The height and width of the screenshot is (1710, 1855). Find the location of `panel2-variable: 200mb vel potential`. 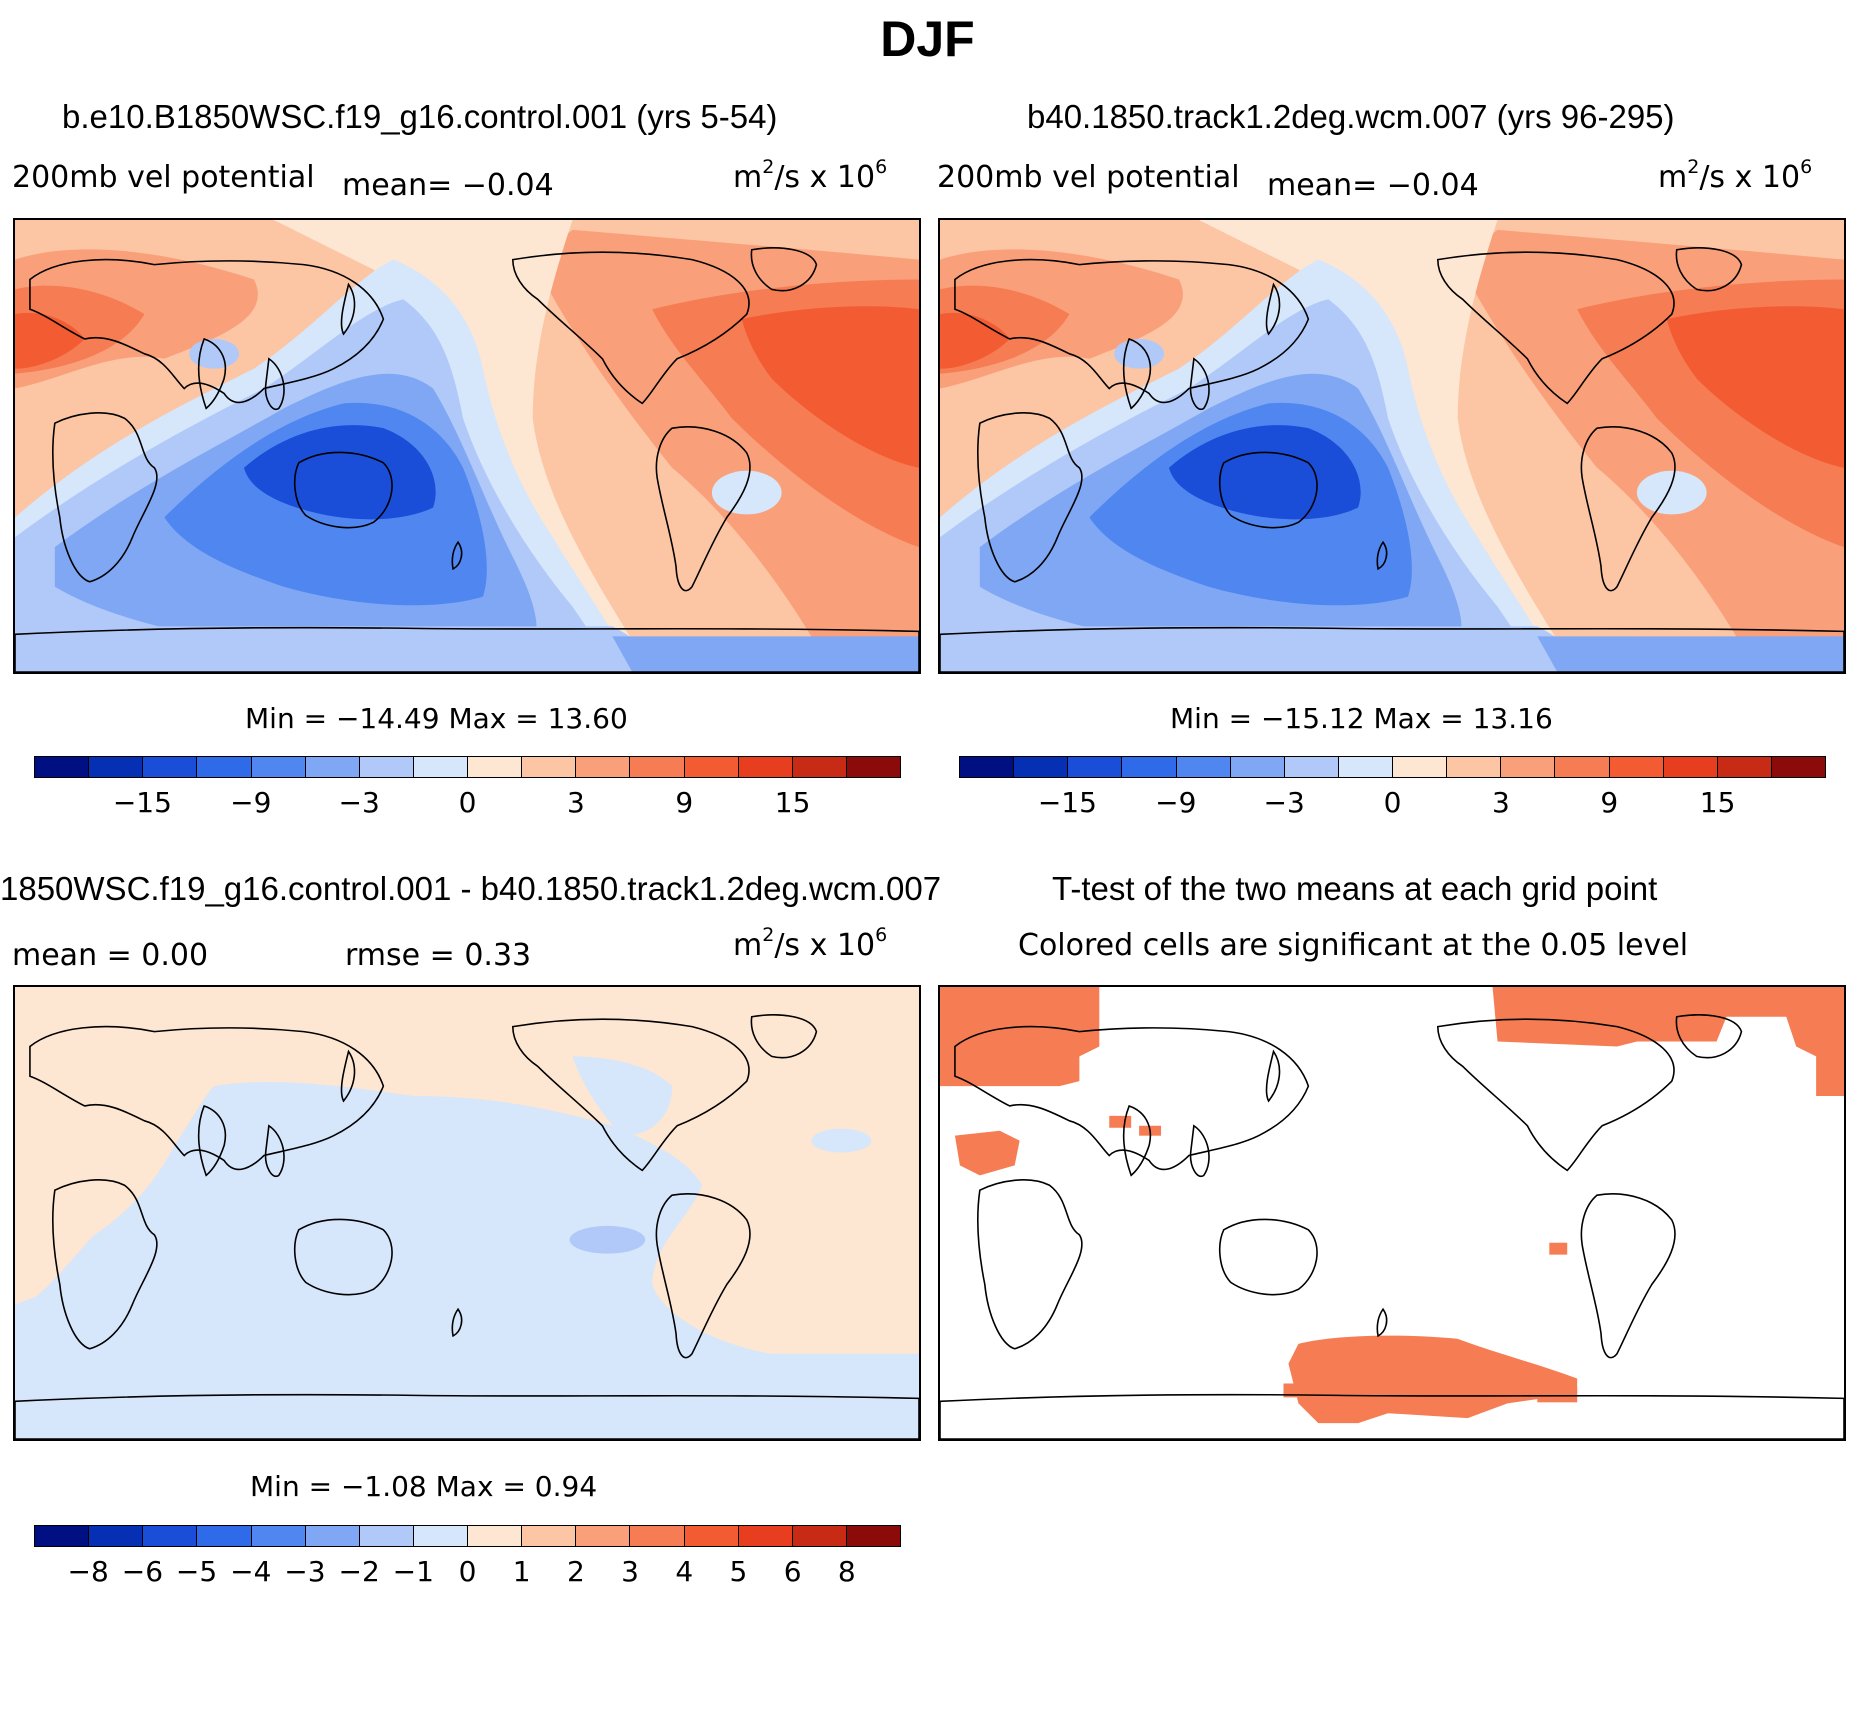

panel2-variable: 200mb vel potential is located at coordinates (1088, 177).